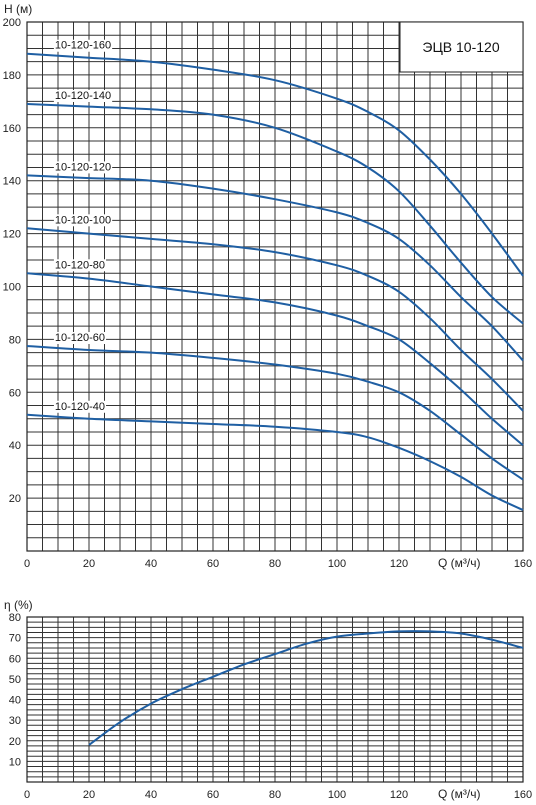  Describe the element at coordinates (459, 563) in the screenshot. I see `head-x-axis-label: Q (м³/ч)` at that location.